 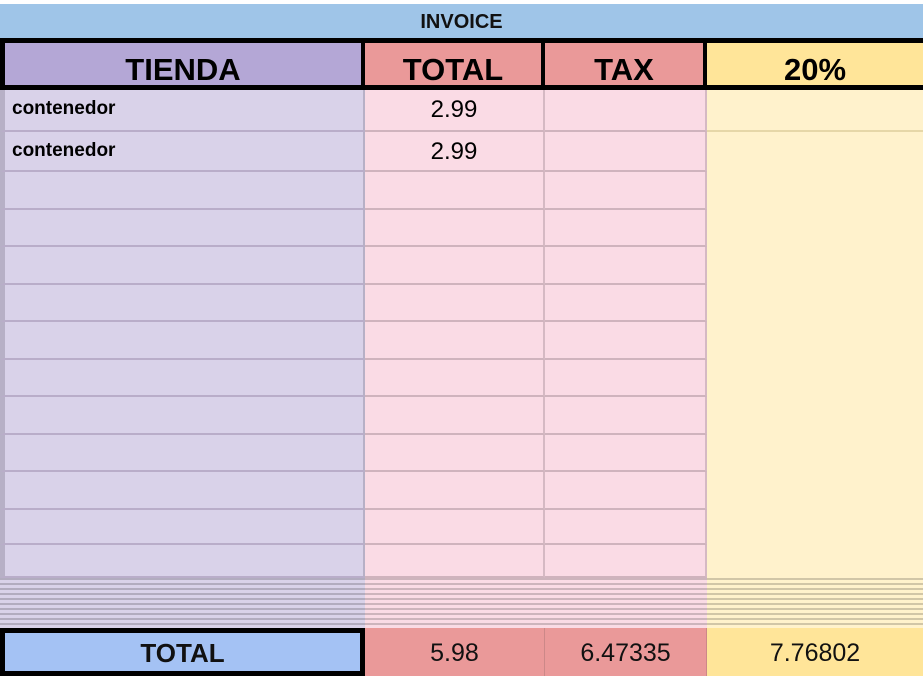 What do you see at coordinates (455, 64) in the screenshot?
I see `header-total: TOTAL` at bounding box center [455, 64].